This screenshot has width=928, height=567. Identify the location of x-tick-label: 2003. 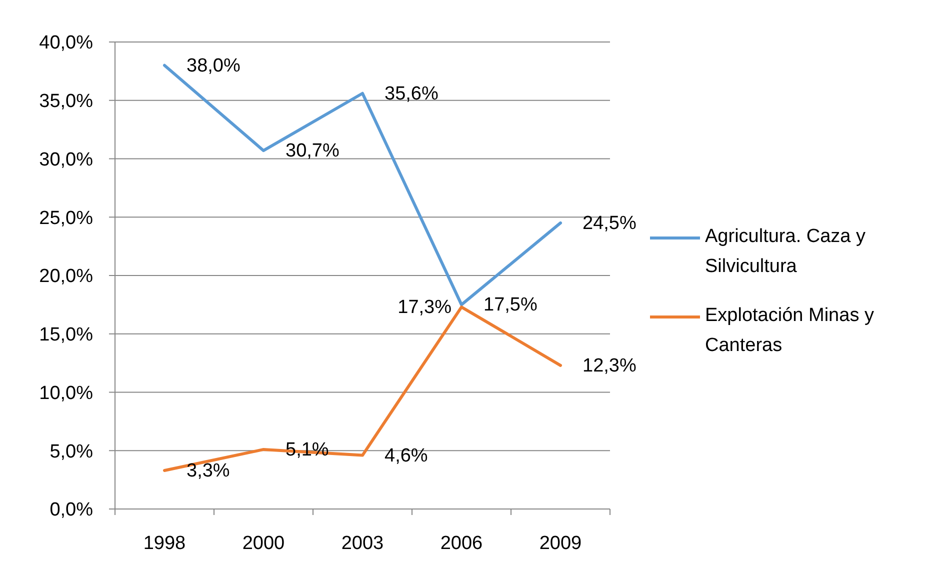
(362, 543).